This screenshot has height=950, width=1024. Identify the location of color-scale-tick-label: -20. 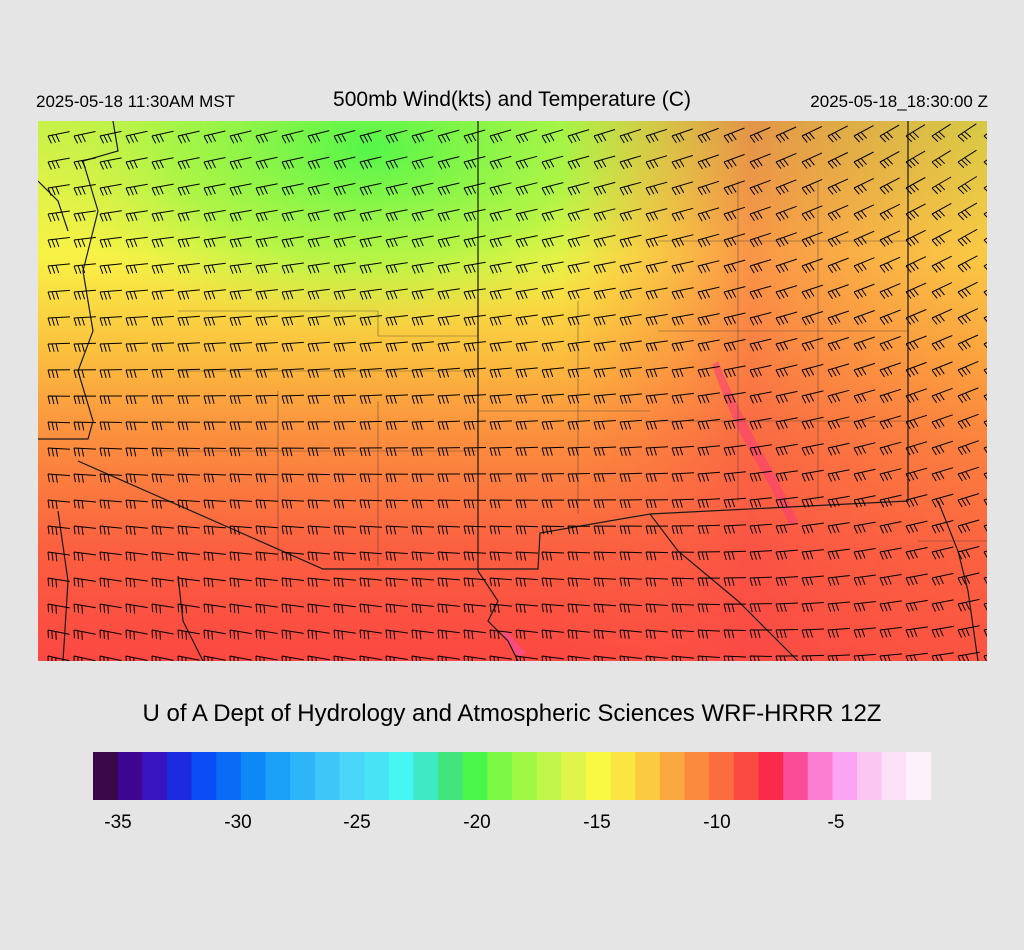
(477, 822).